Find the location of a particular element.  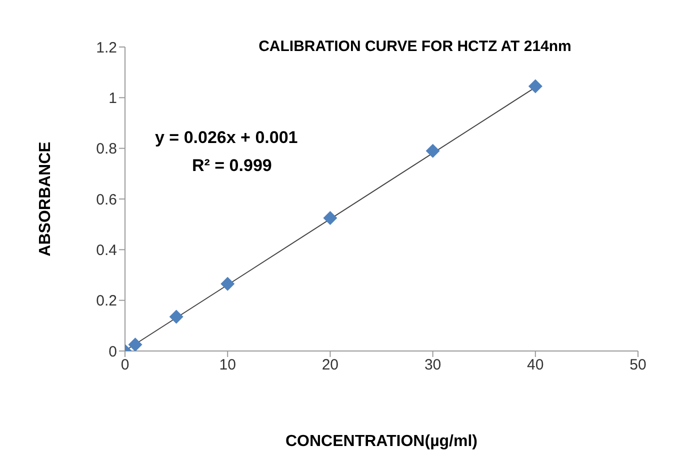

chart-title: CALIBRATION CURVE FOR HCTZ AT 214nm is located at coordinates (415, 46).